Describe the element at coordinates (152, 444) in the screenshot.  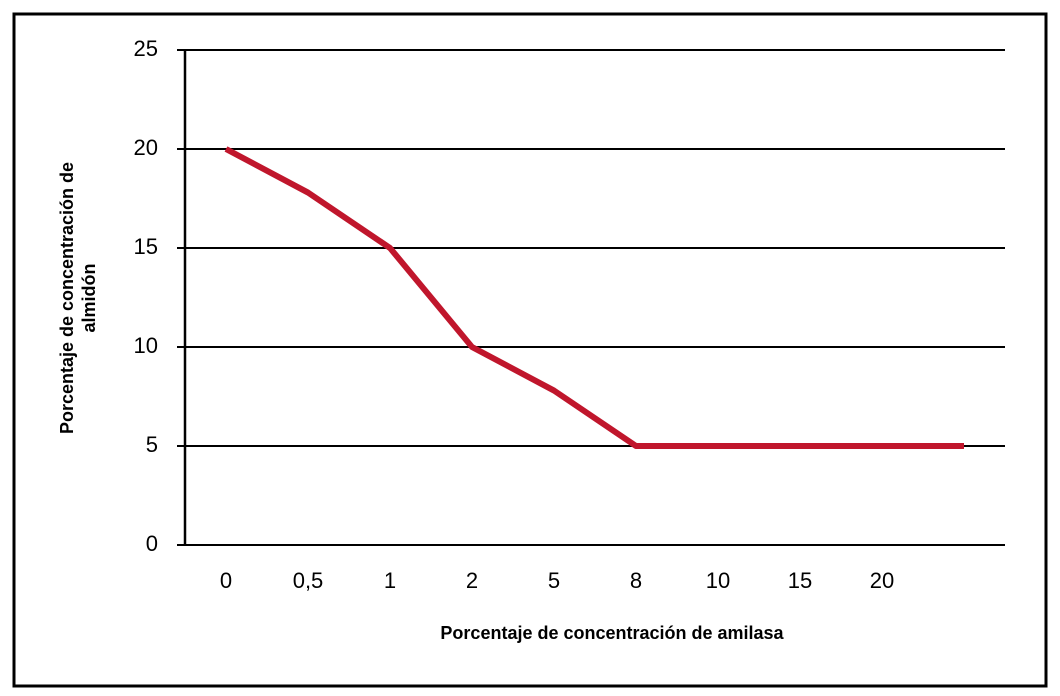
I see `y-tick-label: 5` at that location.